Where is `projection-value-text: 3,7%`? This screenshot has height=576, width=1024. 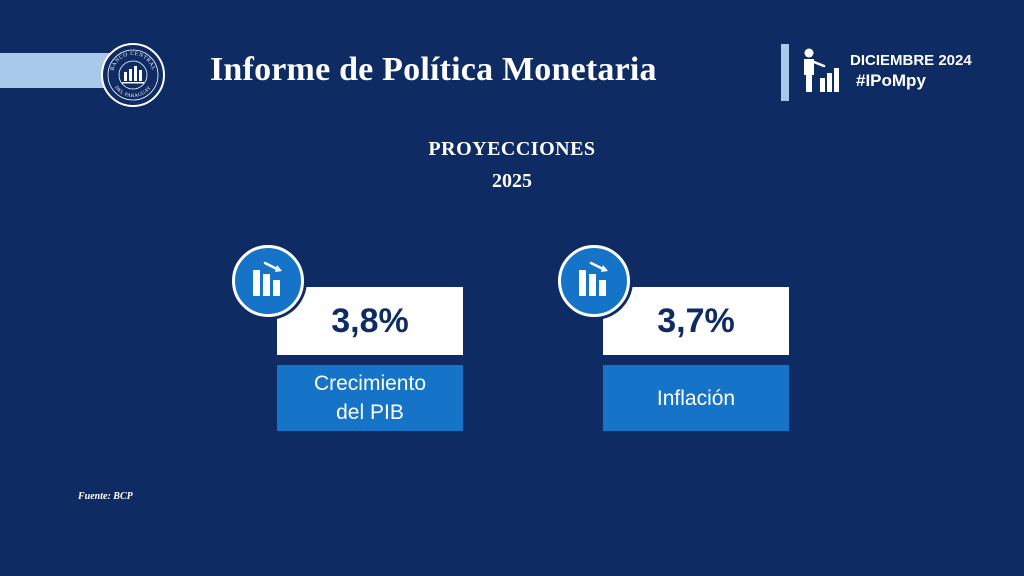 projection-value-text: 3,7% is located at coordinates (696, 320).